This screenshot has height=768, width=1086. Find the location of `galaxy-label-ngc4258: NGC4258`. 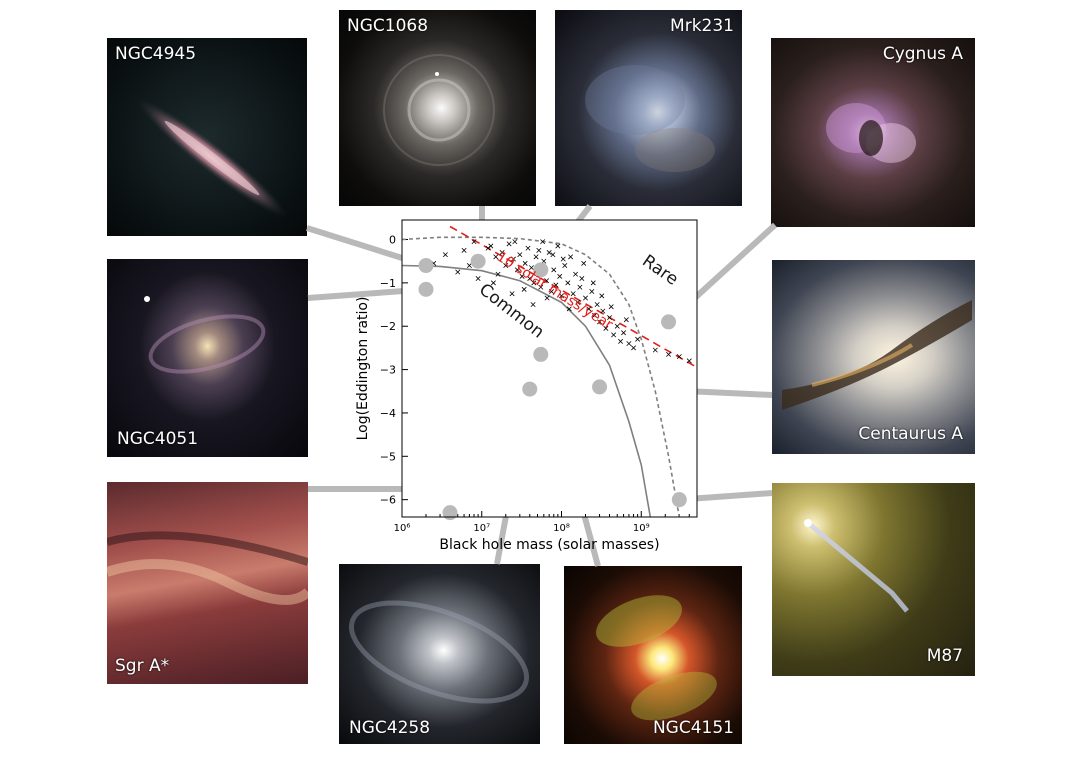

galaxy-label-ngc4258: NGC4258 is located at coordinates (390, 728).